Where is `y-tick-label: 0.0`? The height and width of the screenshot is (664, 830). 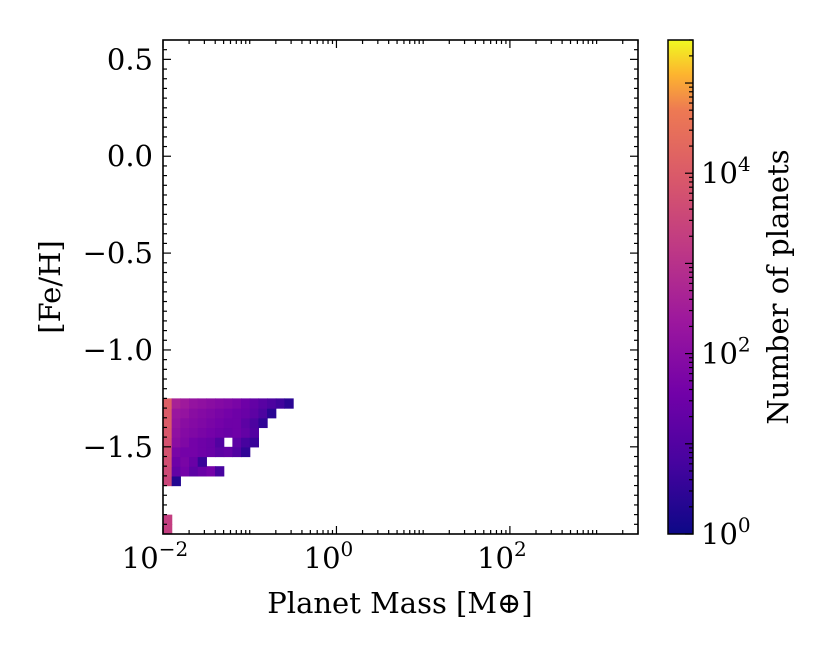 y-tick-label: 0.0 is located at coordinates (130, 156).